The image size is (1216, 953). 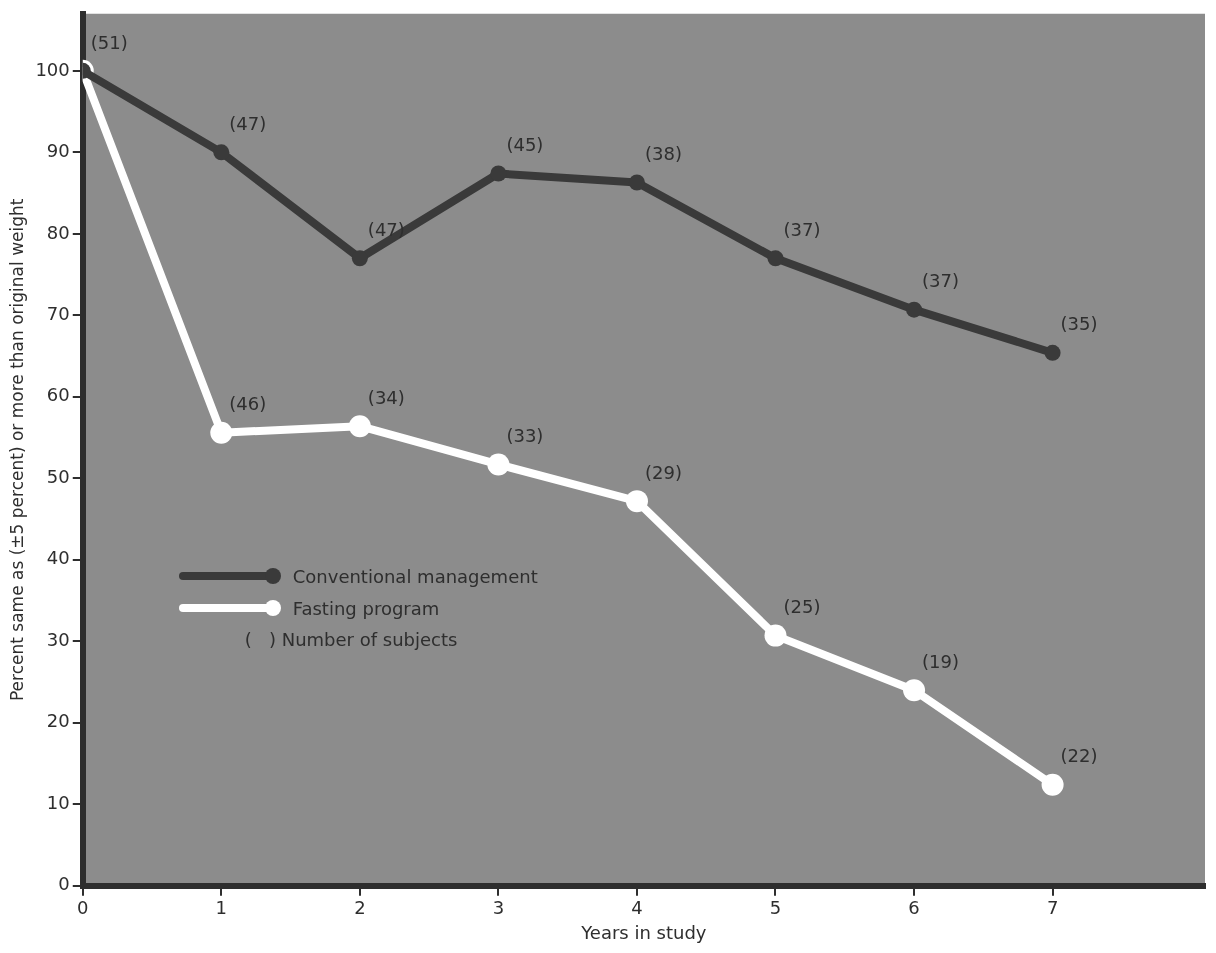 I want to click on annotation: (25), so click(x=802, y=607).